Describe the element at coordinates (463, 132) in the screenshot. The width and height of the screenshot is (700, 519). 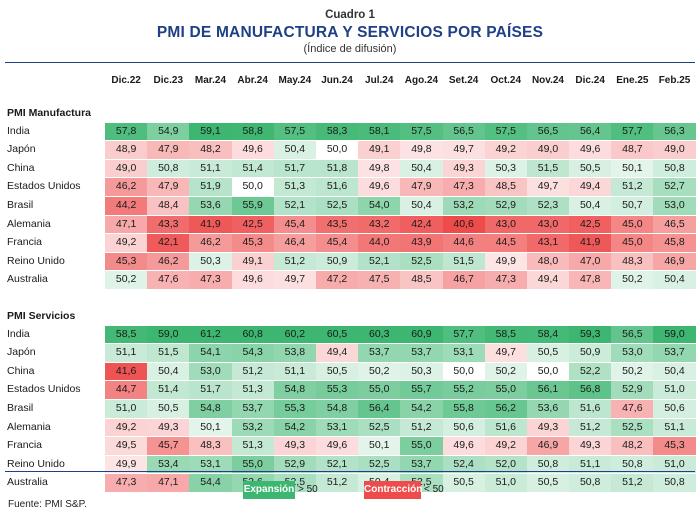
I see `pmi-value-cell: 56,5` at that location.